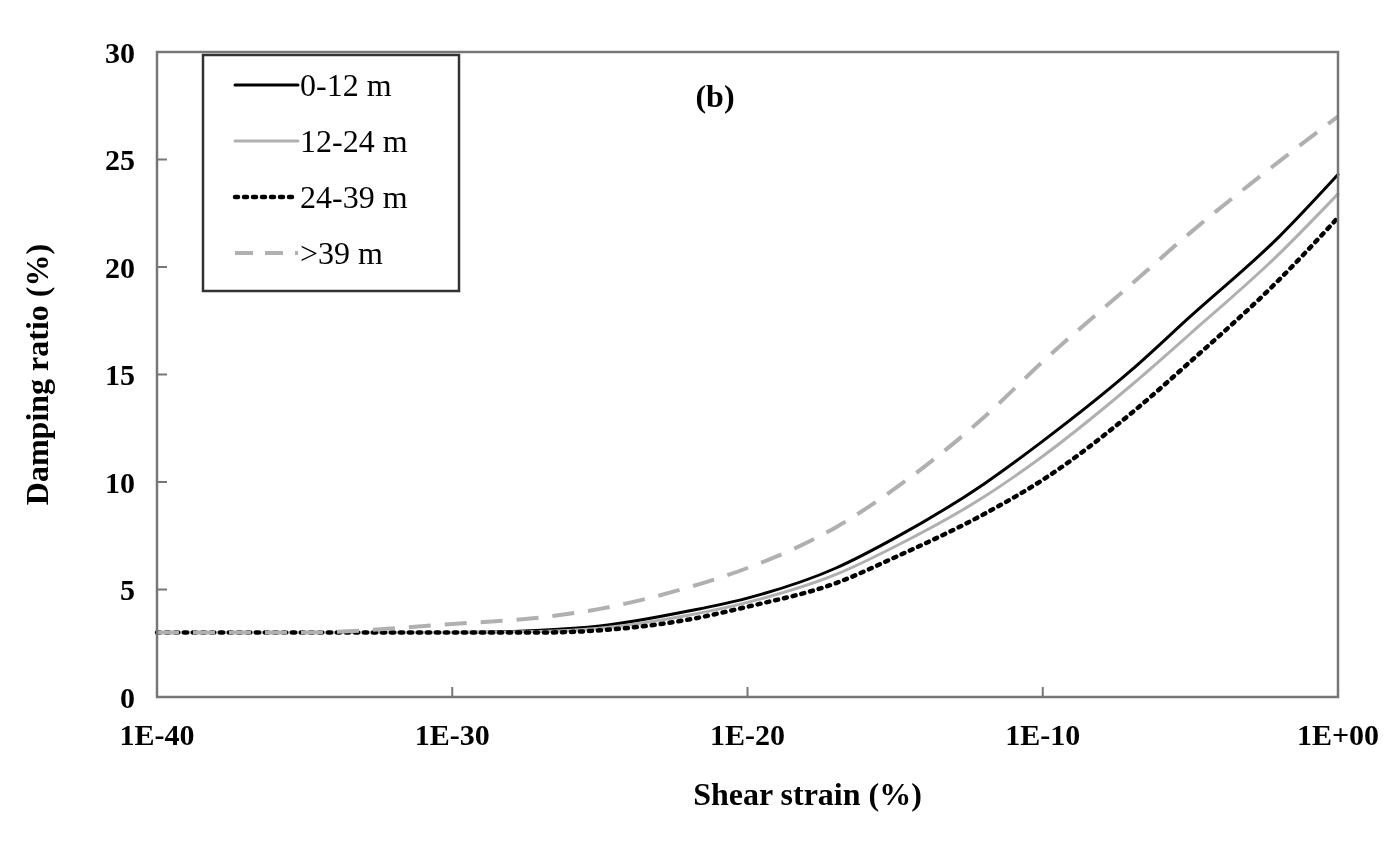 The height and width of the screenshot is (841, 1399). What do you see at coordinates (120, 52) in the screenshot?
I see `y-tick-label: 30` at bounding box center [120, 52].